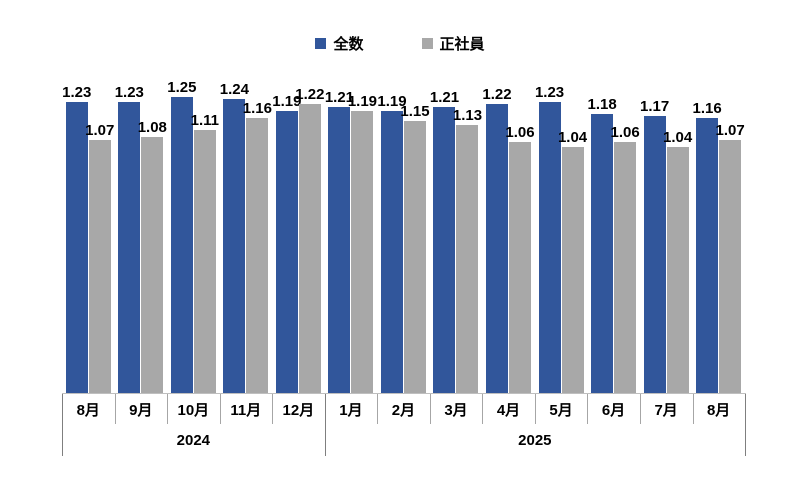  I want to click on bar-group: 1.18 1.06, so click(613, 196).